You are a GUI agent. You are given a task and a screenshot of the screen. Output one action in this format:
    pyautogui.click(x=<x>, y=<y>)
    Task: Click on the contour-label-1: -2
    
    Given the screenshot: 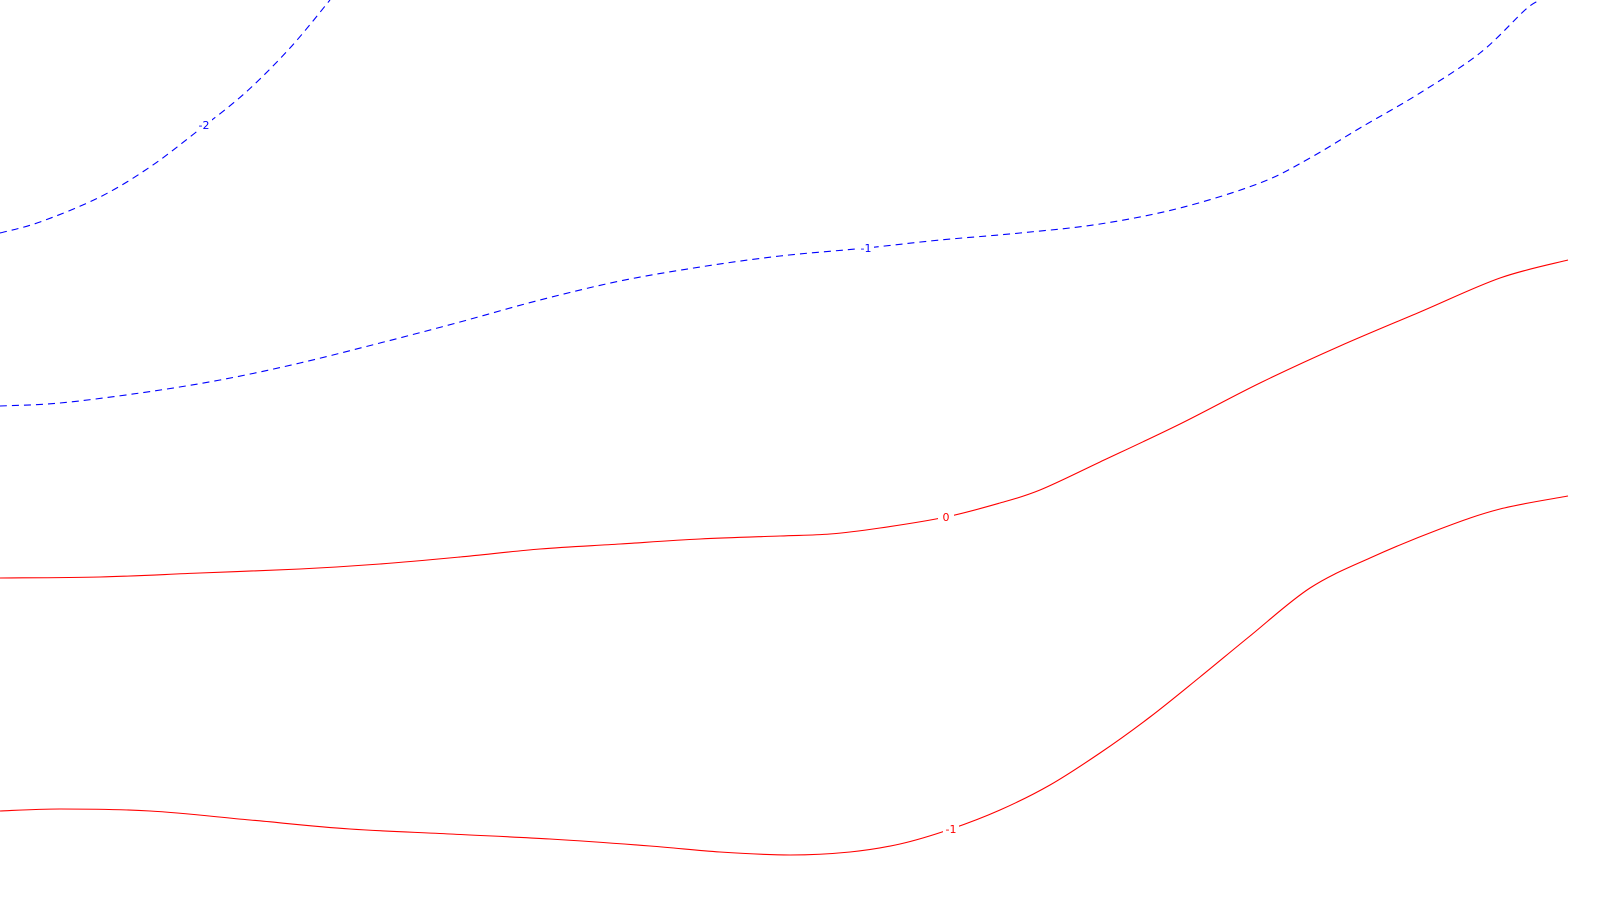 What is the action you would take?
    pyautogui.click(x=204, y=125)
    